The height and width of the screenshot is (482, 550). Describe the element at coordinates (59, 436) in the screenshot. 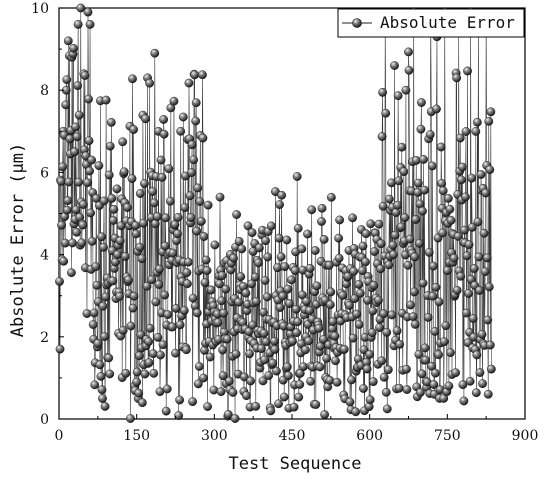

I see `x-tick-label: 0` at that location.